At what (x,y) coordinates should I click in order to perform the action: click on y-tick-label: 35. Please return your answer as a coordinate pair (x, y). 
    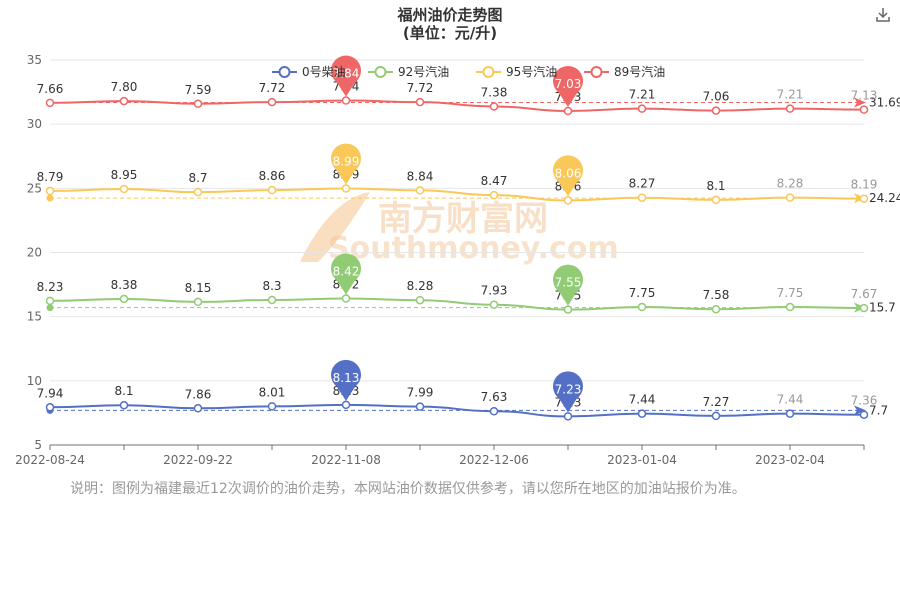
    Looking at the image, I should click on (34, 60).